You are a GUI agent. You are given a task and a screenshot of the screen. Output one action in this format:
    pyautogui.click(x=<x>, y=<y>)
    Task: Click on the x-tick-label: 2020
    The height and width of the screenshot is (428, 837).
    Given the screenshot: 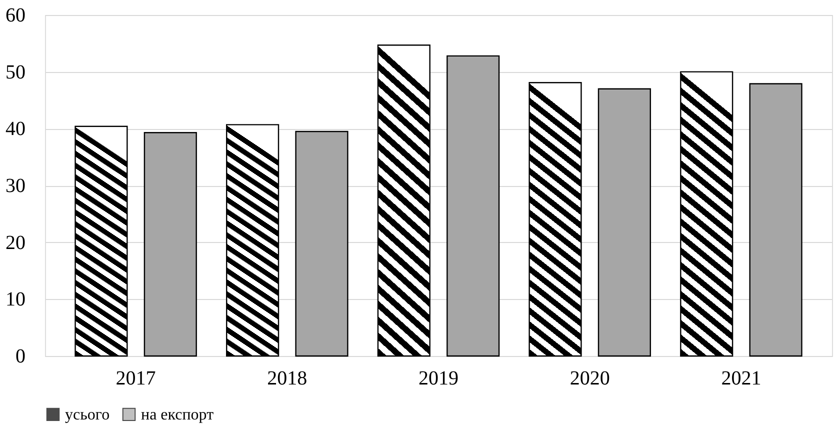 What is the action you would take?
    pyautogui.click(x=590, y=379)
    